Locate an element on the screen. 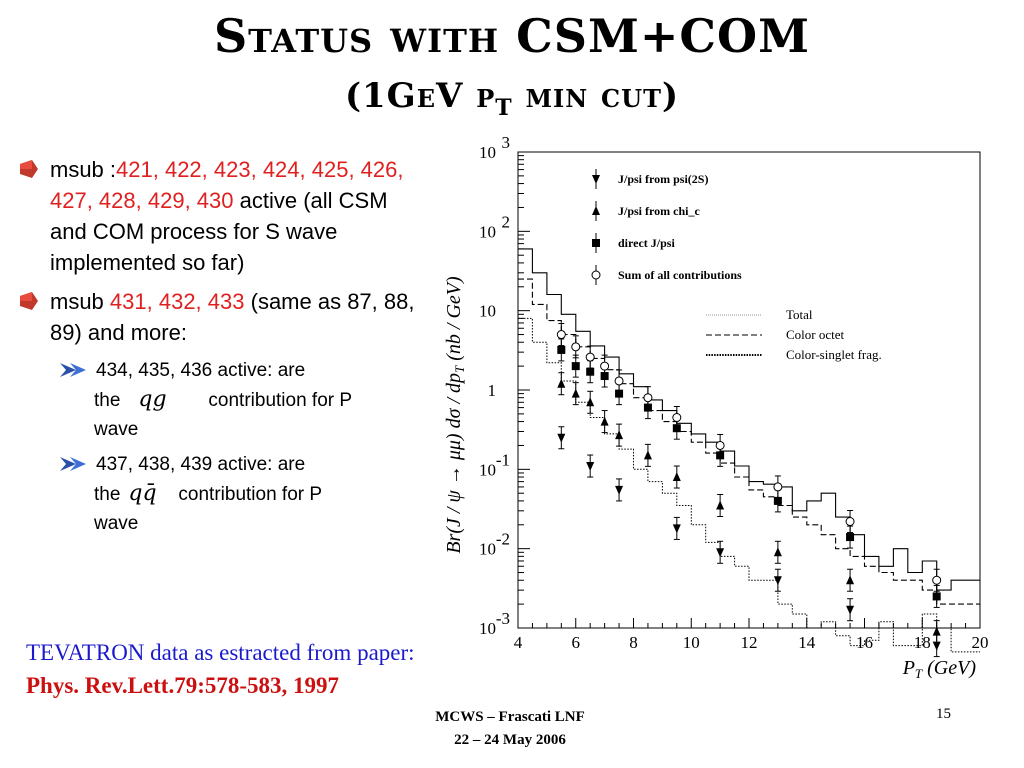 This screenshot has height=768, width=1024. y-tick-exponent: -1 is located at coordinates (503, 459).